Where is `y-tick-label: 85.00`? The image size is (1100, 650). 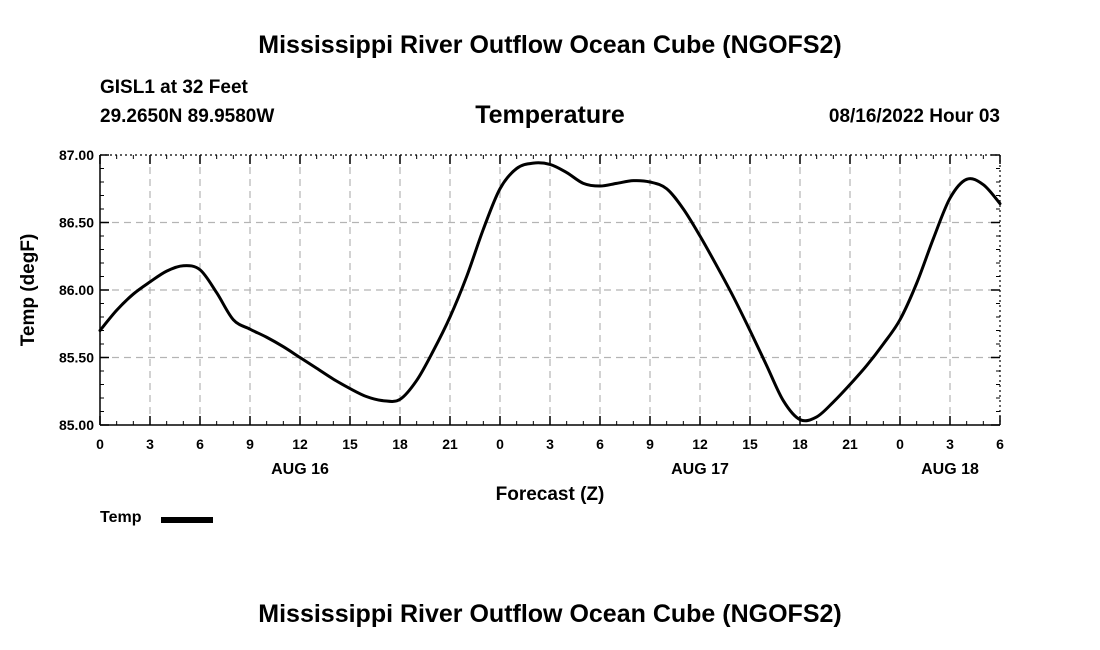
y-tick-label: 85.00 is located at coordinates (76, 425).